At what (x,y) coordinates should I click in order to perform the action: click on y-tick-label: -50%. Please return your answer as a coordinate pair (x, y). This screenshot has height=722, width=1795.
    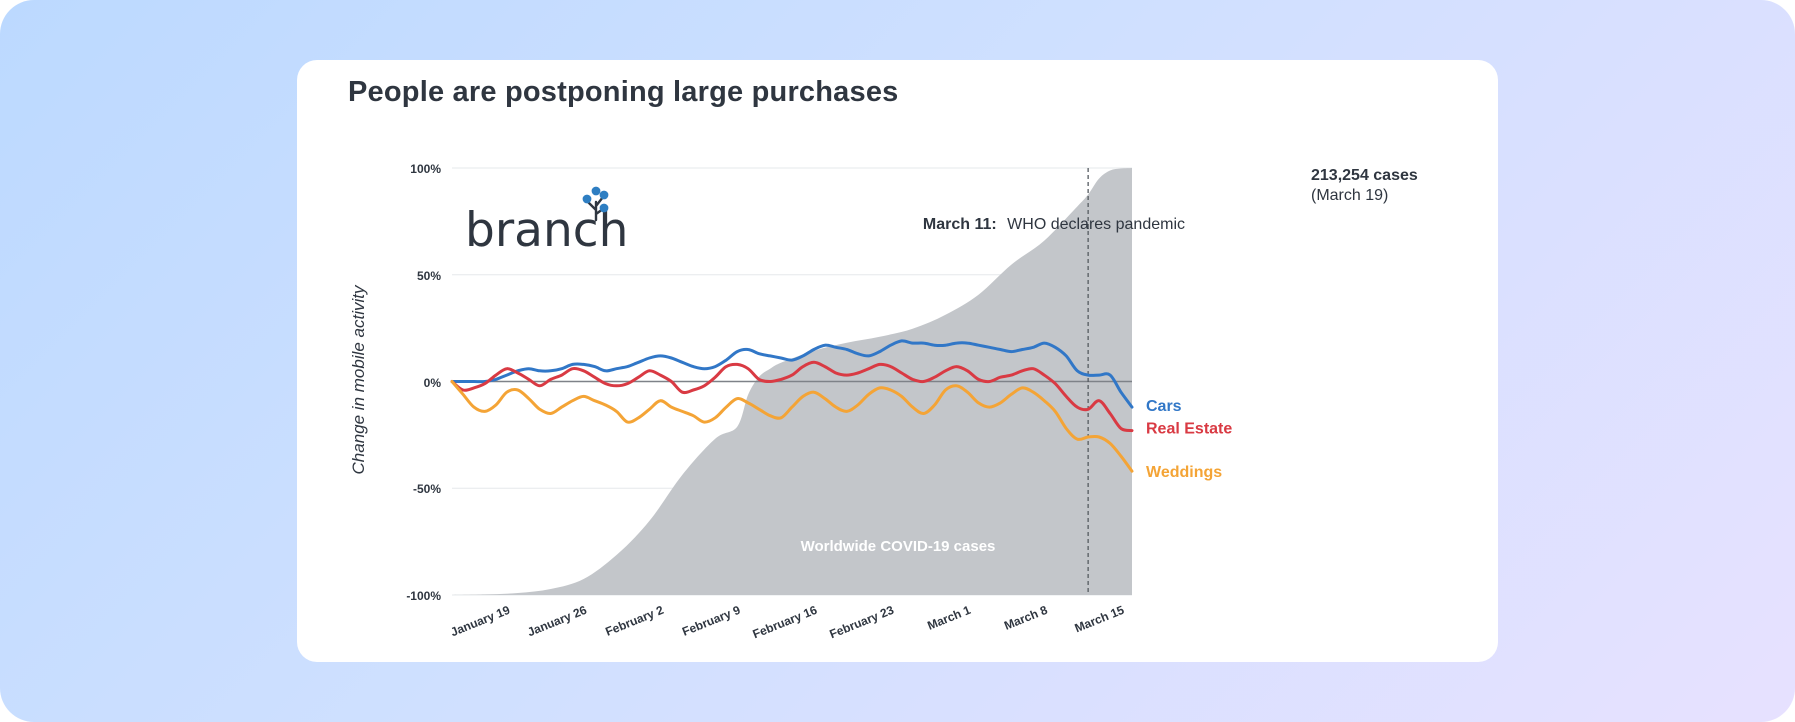
    Looking at the image, I should click on (427, 489).